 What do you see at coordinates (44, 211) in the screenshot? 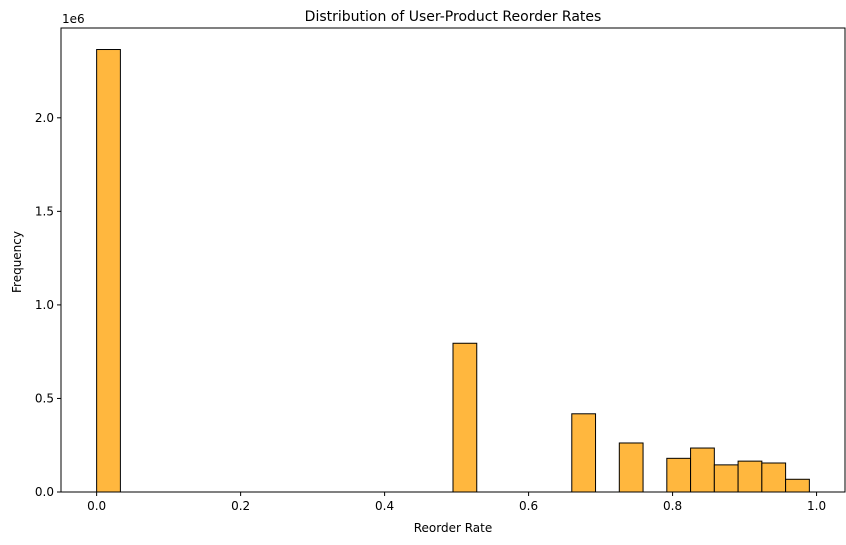
I see `y-tick-label: 1.5` at bounding box center [44, 211].